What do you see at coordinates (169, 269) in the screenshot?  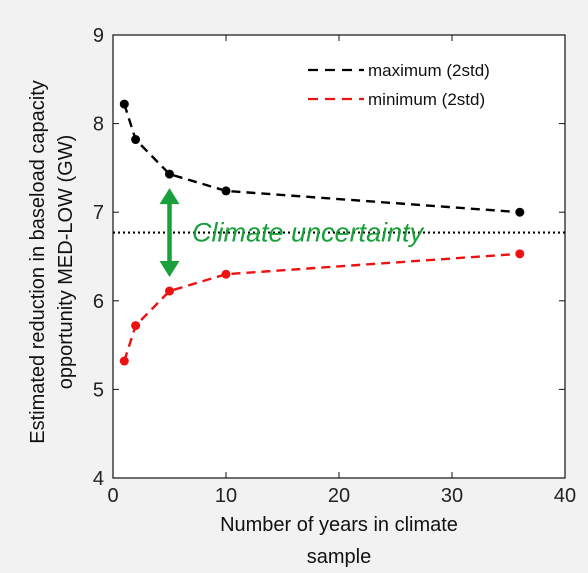 I see `uncertainty-arrow-head-bottom` at bounding box center [169, 269].